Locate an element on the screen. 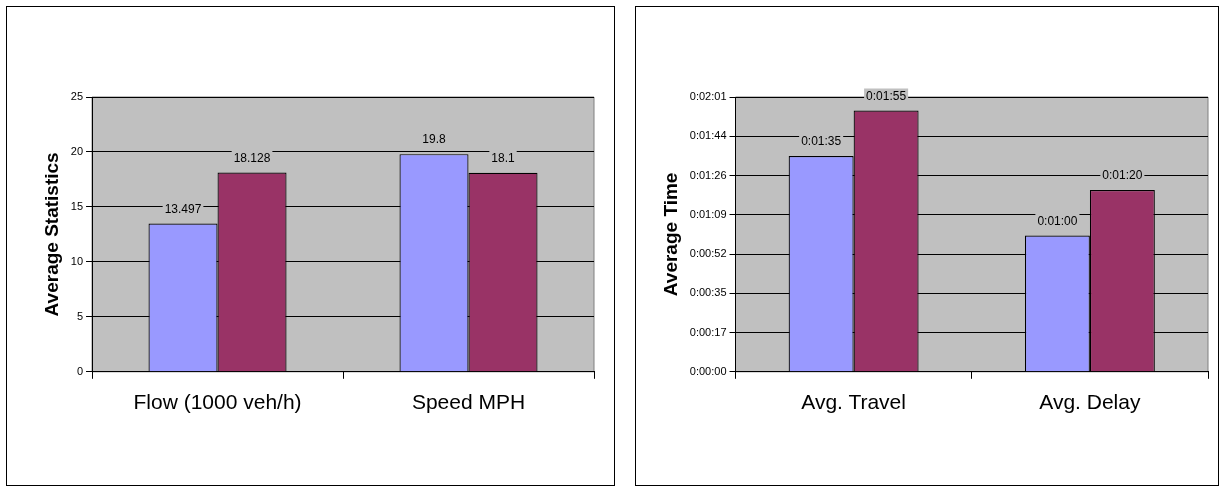 The height and width of the screenshot is (488, 1219). data-label: 13.497 is located at coordinates (183, 208).